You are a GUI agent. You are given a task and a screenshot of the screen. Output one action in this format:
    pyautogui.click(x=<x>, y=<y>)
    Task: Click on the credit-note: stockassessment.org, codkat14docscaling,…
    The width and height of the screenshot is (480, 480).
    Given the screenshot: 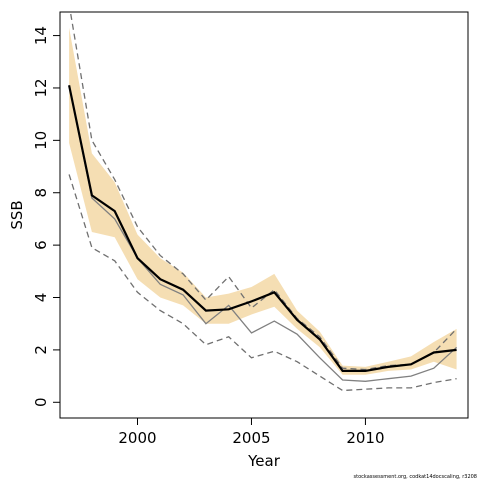 What is the action you would take?
    pyautogui.click(x=415, y=477)
    